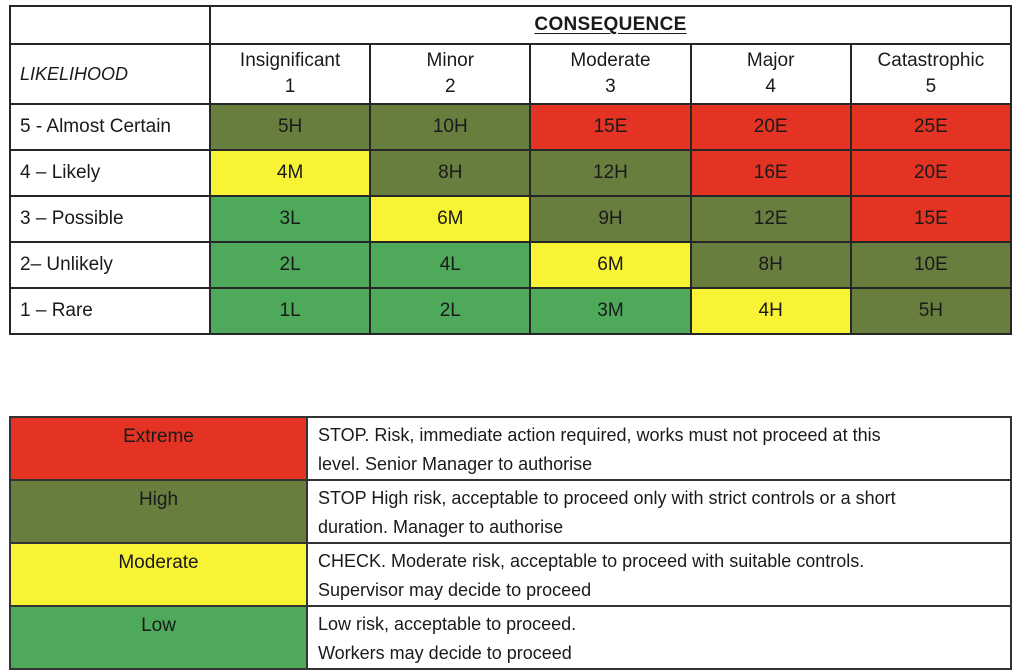  Describe the element at coordinates (158, 637) in the screenshot. I see `legend-label-low: Low` at that location.